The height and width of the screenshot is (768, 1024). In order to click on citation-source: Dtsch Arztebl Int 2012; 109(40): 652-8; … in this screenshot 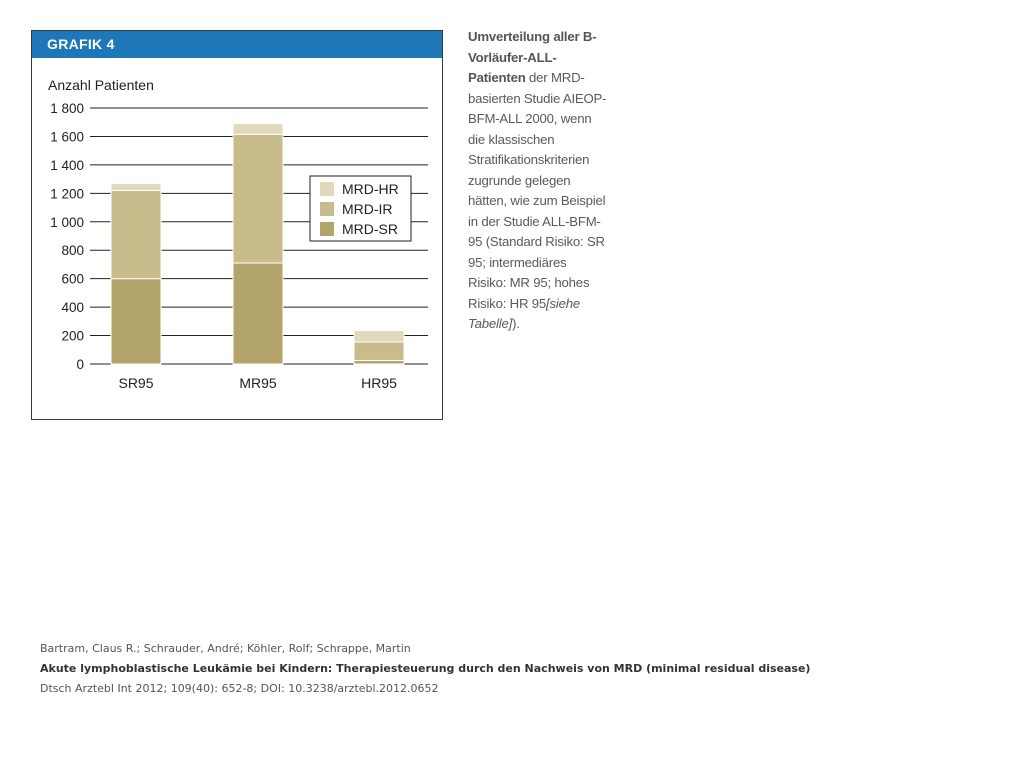, I will do `click(239, 688)`.